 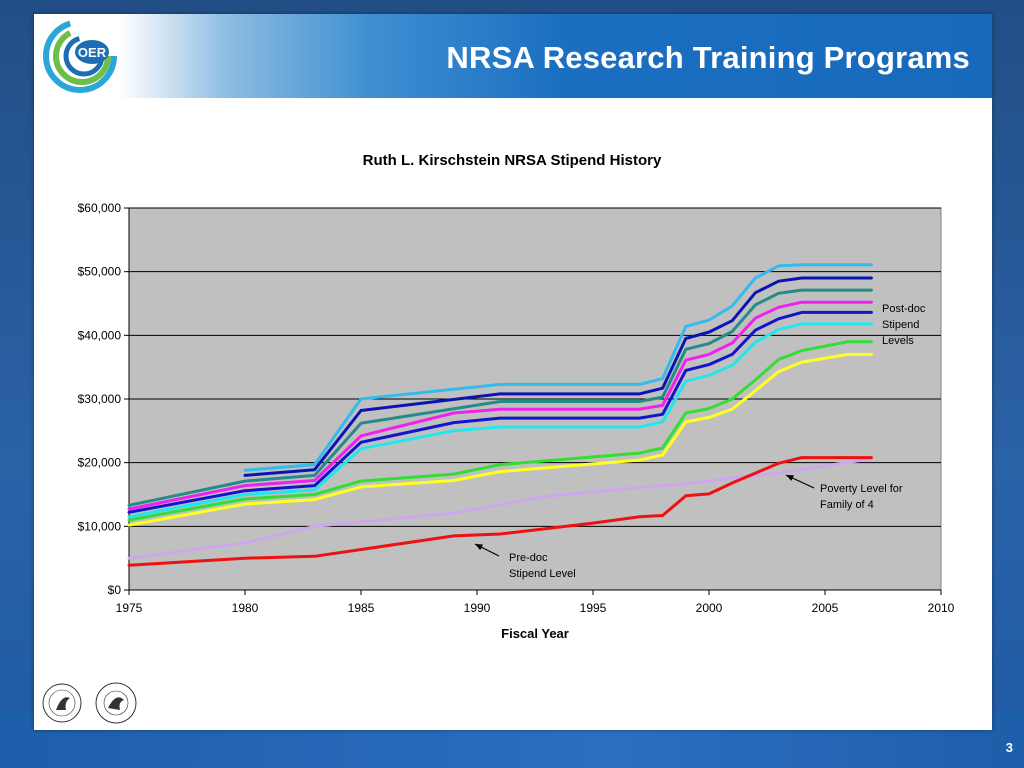 I want to click on x-tick-label: 1995, so click(x=593, y=608).